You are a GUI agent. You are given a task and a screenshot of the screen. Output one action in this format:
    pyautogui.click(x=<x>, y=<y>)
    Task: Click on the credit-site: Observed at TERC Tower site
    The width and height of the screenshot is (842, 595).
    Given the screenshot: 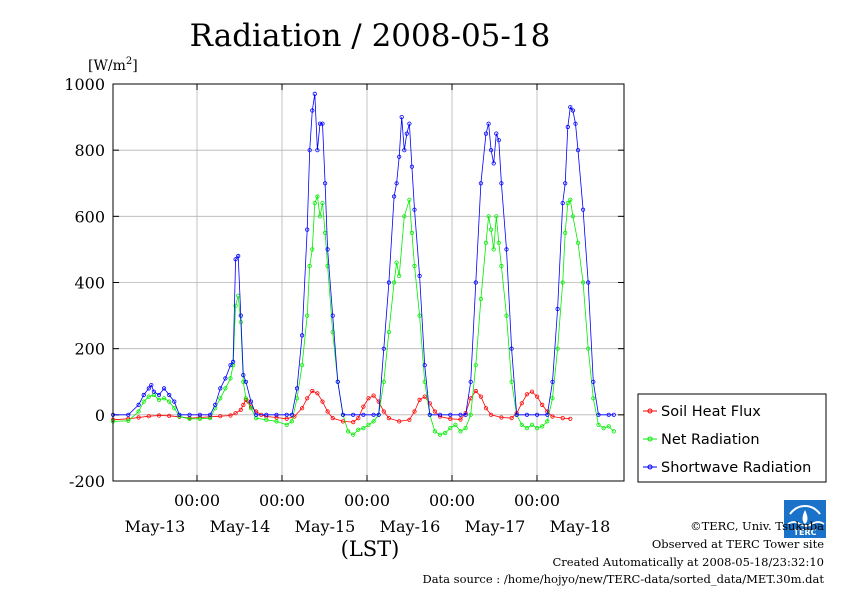 What is the action you would take?
    pyautogui.click(x=737, y=544)
    